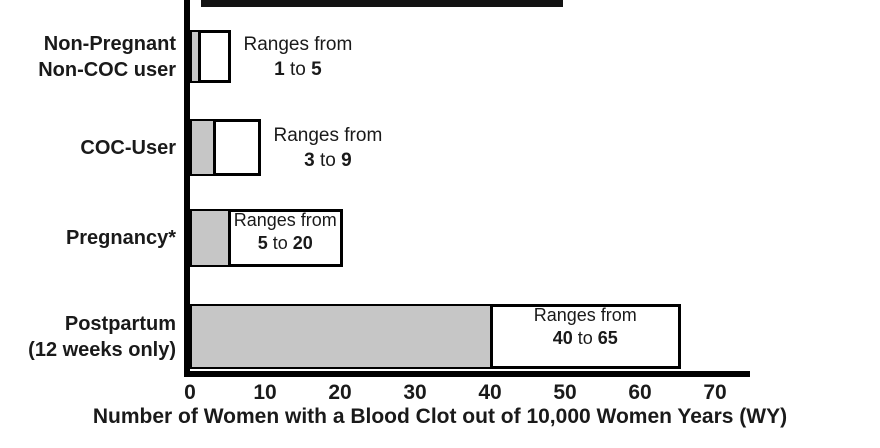 The width and height of the screenshot is (880, 448). What do you see at coordinates (302, 243) in the screenshot?
I see `range-high-value: 20` at bounding box center [302, 243].